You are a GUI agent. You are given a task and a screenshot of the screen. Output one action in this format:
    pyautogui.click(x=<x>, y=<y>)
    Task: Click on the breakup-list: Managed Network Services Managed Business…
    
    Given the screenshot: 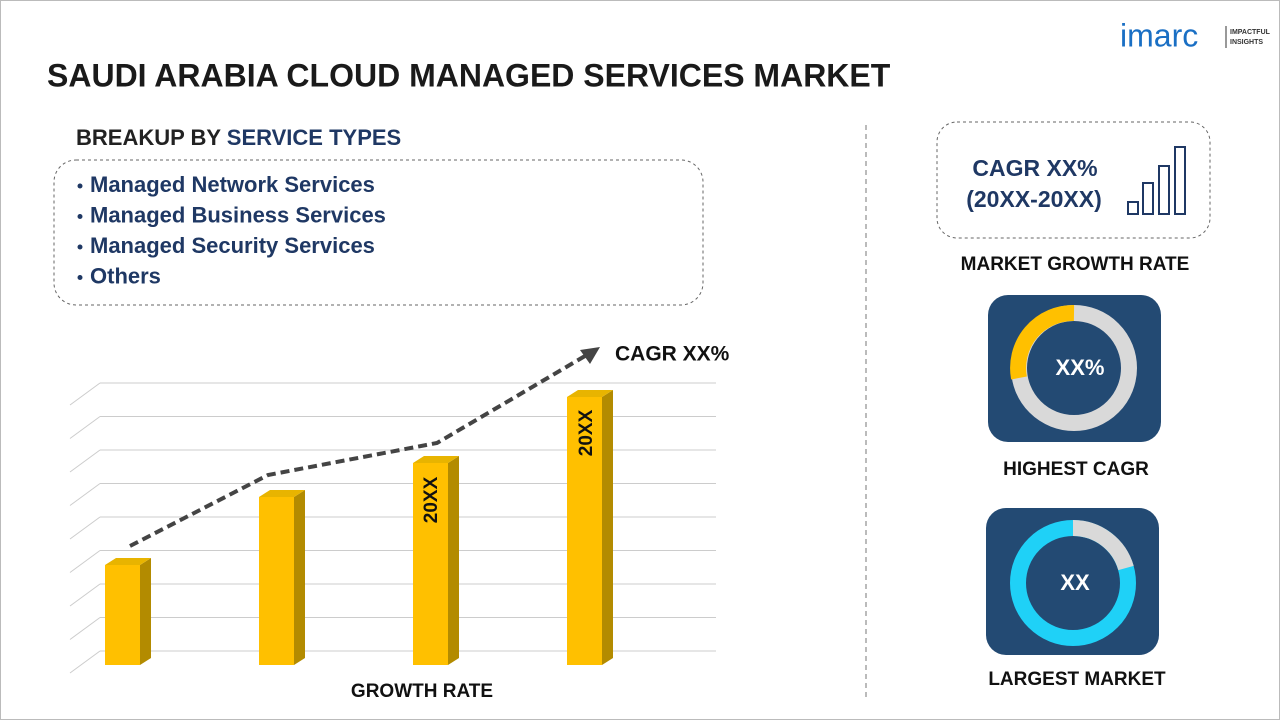 What is the action you would take?
    pyautogui.click(x=231, y=230)
    